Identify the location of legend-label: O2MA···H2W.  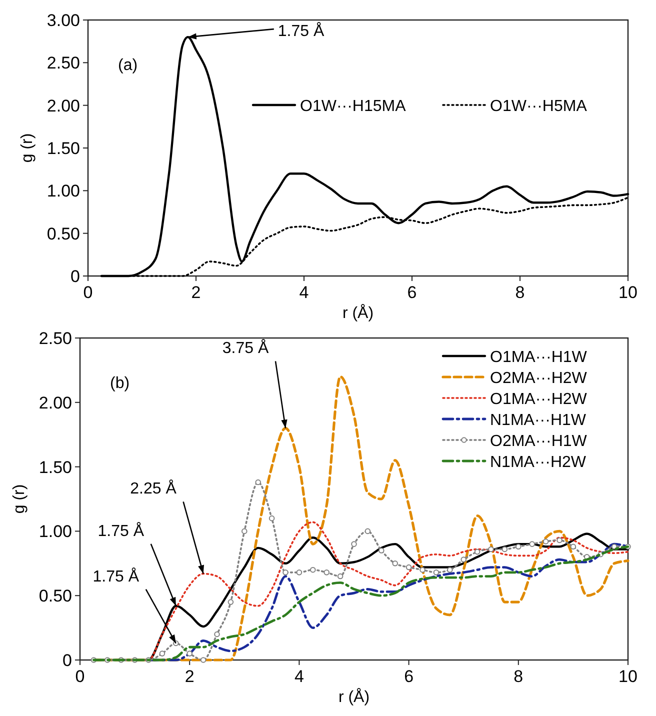
(539, 378).